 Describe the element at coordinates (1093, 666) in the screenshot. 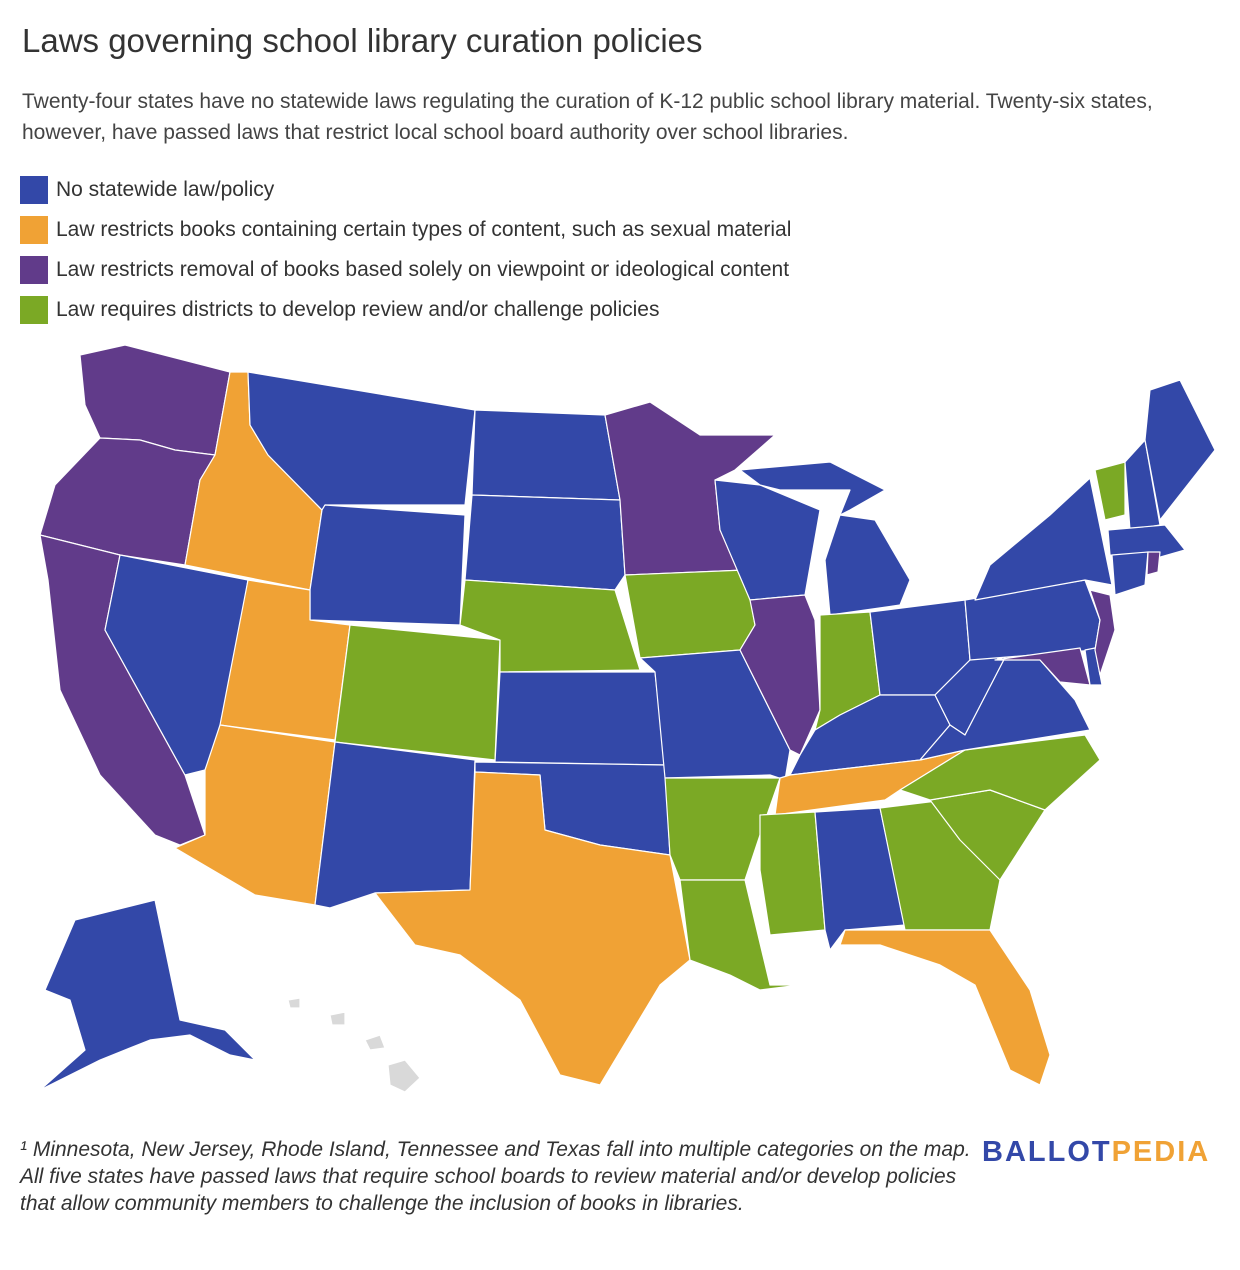

I see `state-DE` at that location.